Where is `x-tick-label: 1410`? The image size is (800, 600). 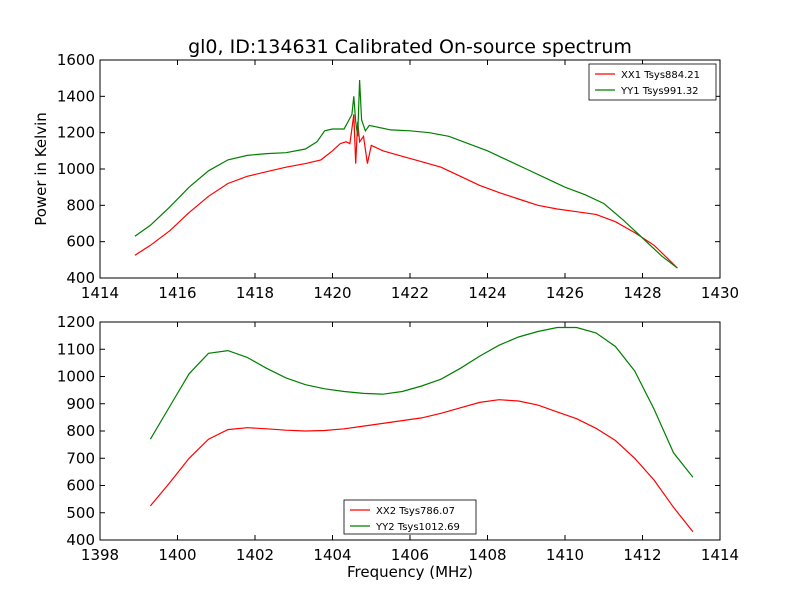 x-tick-label: 1410 is located at coordinates (565, 555).